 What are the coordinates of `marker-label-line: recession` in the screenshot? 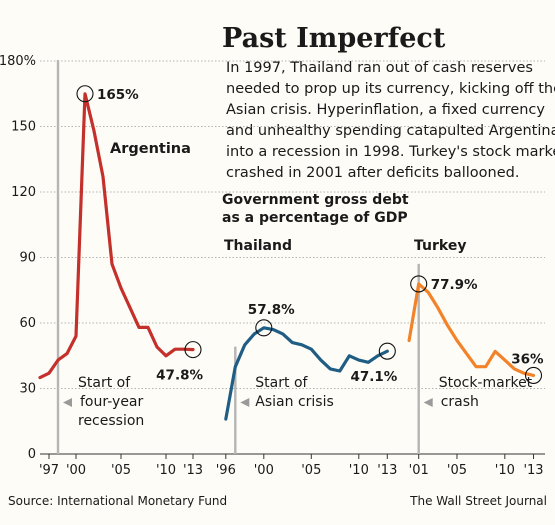 It's located at (111, 421).